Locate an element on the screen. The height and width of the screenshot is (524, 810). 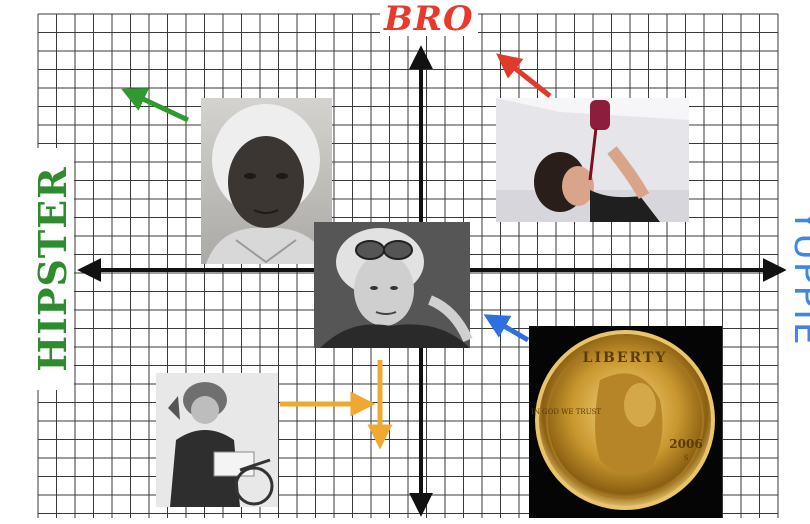
photo-woman-bonnet is located at coordinates (266, 181).